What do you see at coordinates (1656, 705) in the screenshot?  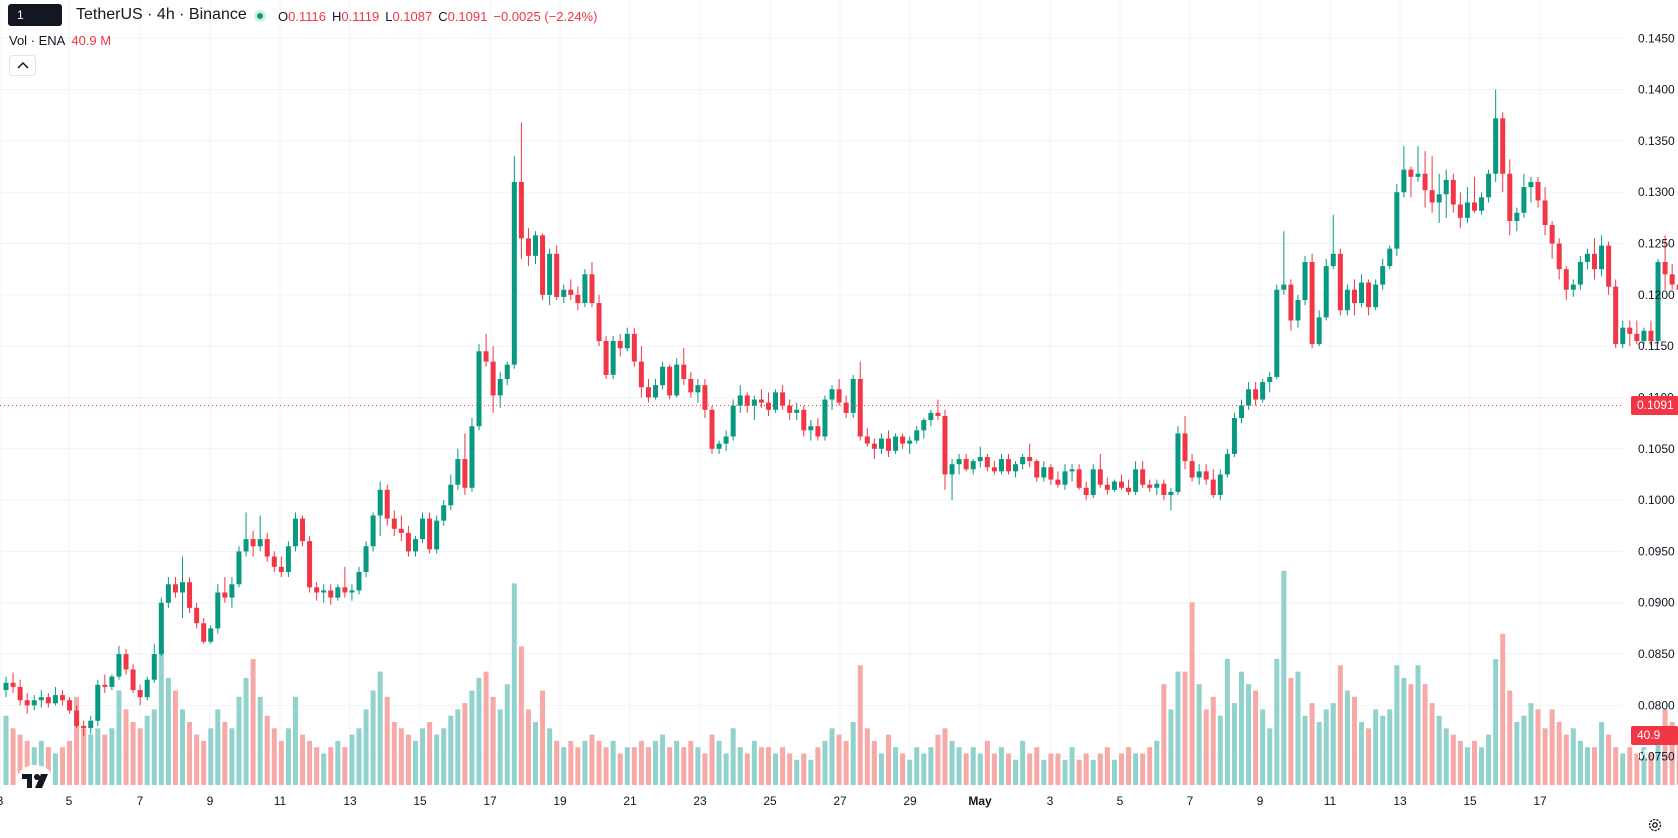 I see `price-tick-label: 0.0800` at bounding box center [1656, 705].